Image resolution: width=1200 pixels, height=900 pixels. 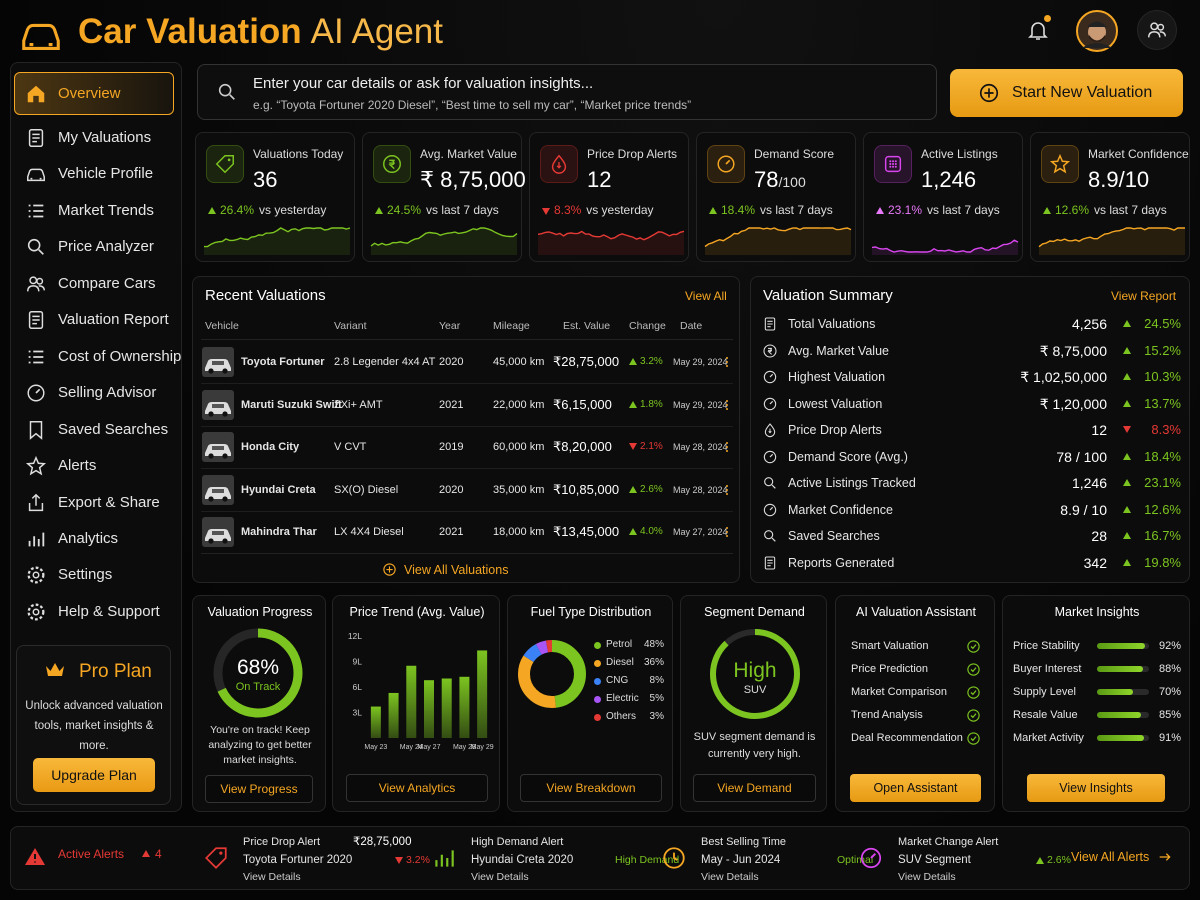 I want to click on change: 2.1%, so click(x=651, y=446).